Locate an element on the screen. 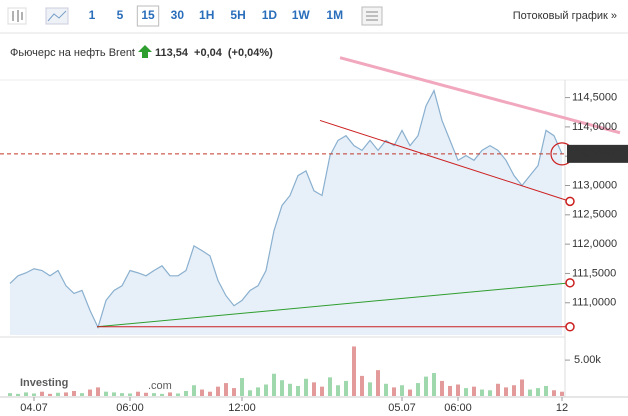 This screenshot has width=628, height=416. header-change: +0,04 is located at coordinates (208, 53).